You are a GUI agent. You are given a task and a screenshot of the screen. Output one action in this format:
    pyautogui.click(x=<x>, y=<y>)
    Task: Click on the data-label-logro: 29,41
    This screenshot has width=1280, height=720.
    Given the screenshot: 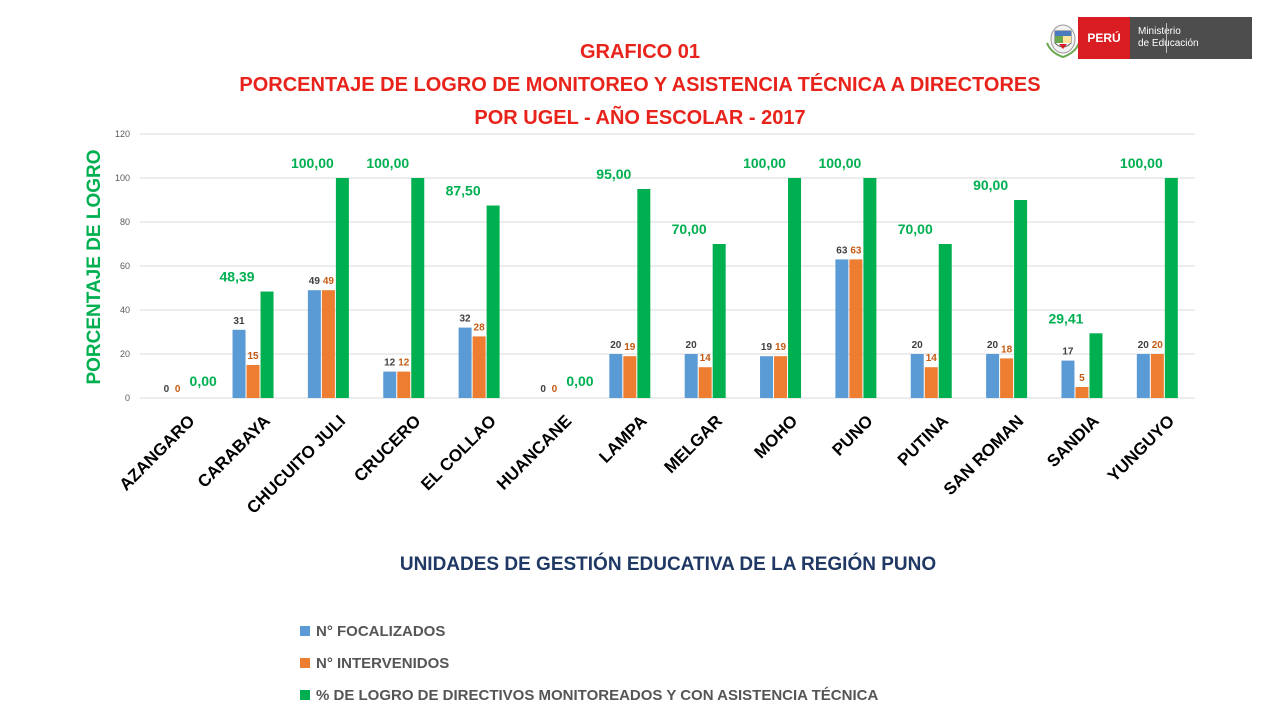 What is the action you would take?
    pyautogui.click(x=1065, y=318)
    